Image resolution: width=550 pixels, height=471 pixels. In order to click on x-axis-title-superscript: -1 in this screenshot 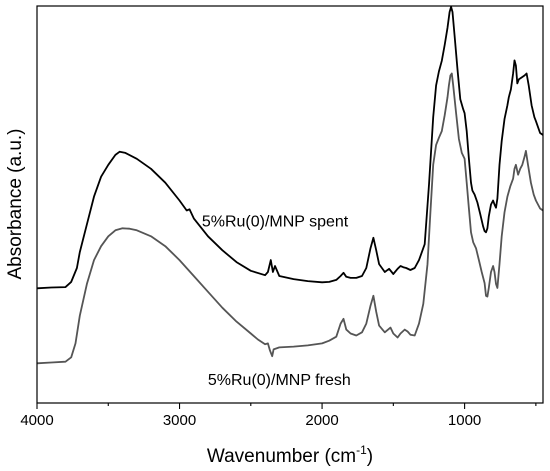, I will do `click(361, 450)`.